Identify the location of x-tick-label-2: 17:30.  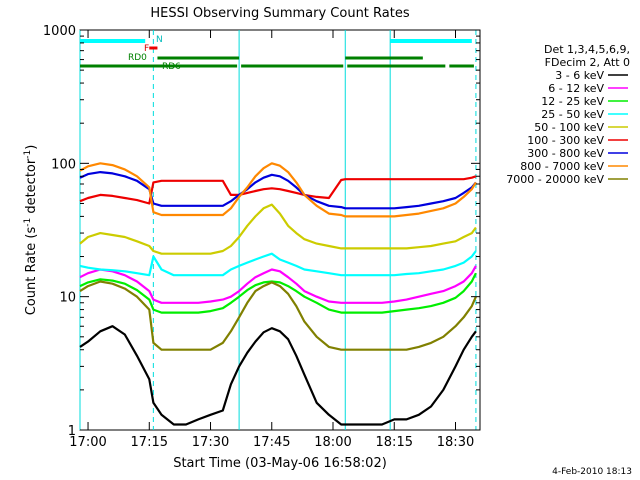
(210, 442).